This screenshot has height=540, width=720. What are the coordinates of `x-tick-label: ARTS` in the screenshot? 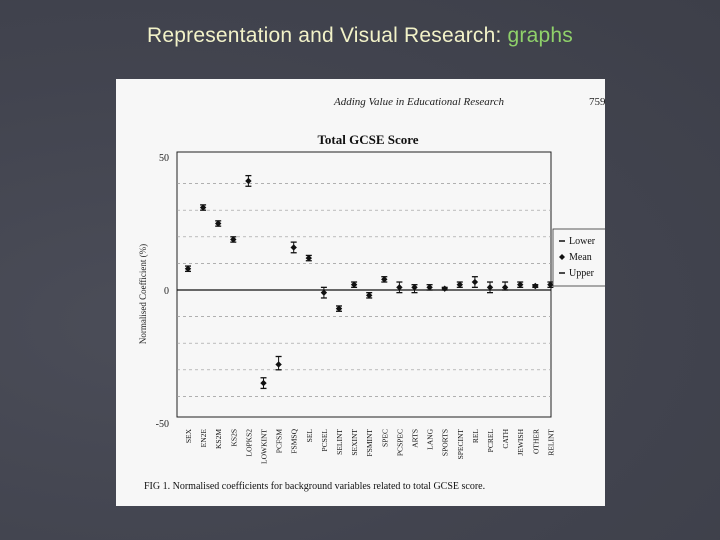 It's located at (415, 438).